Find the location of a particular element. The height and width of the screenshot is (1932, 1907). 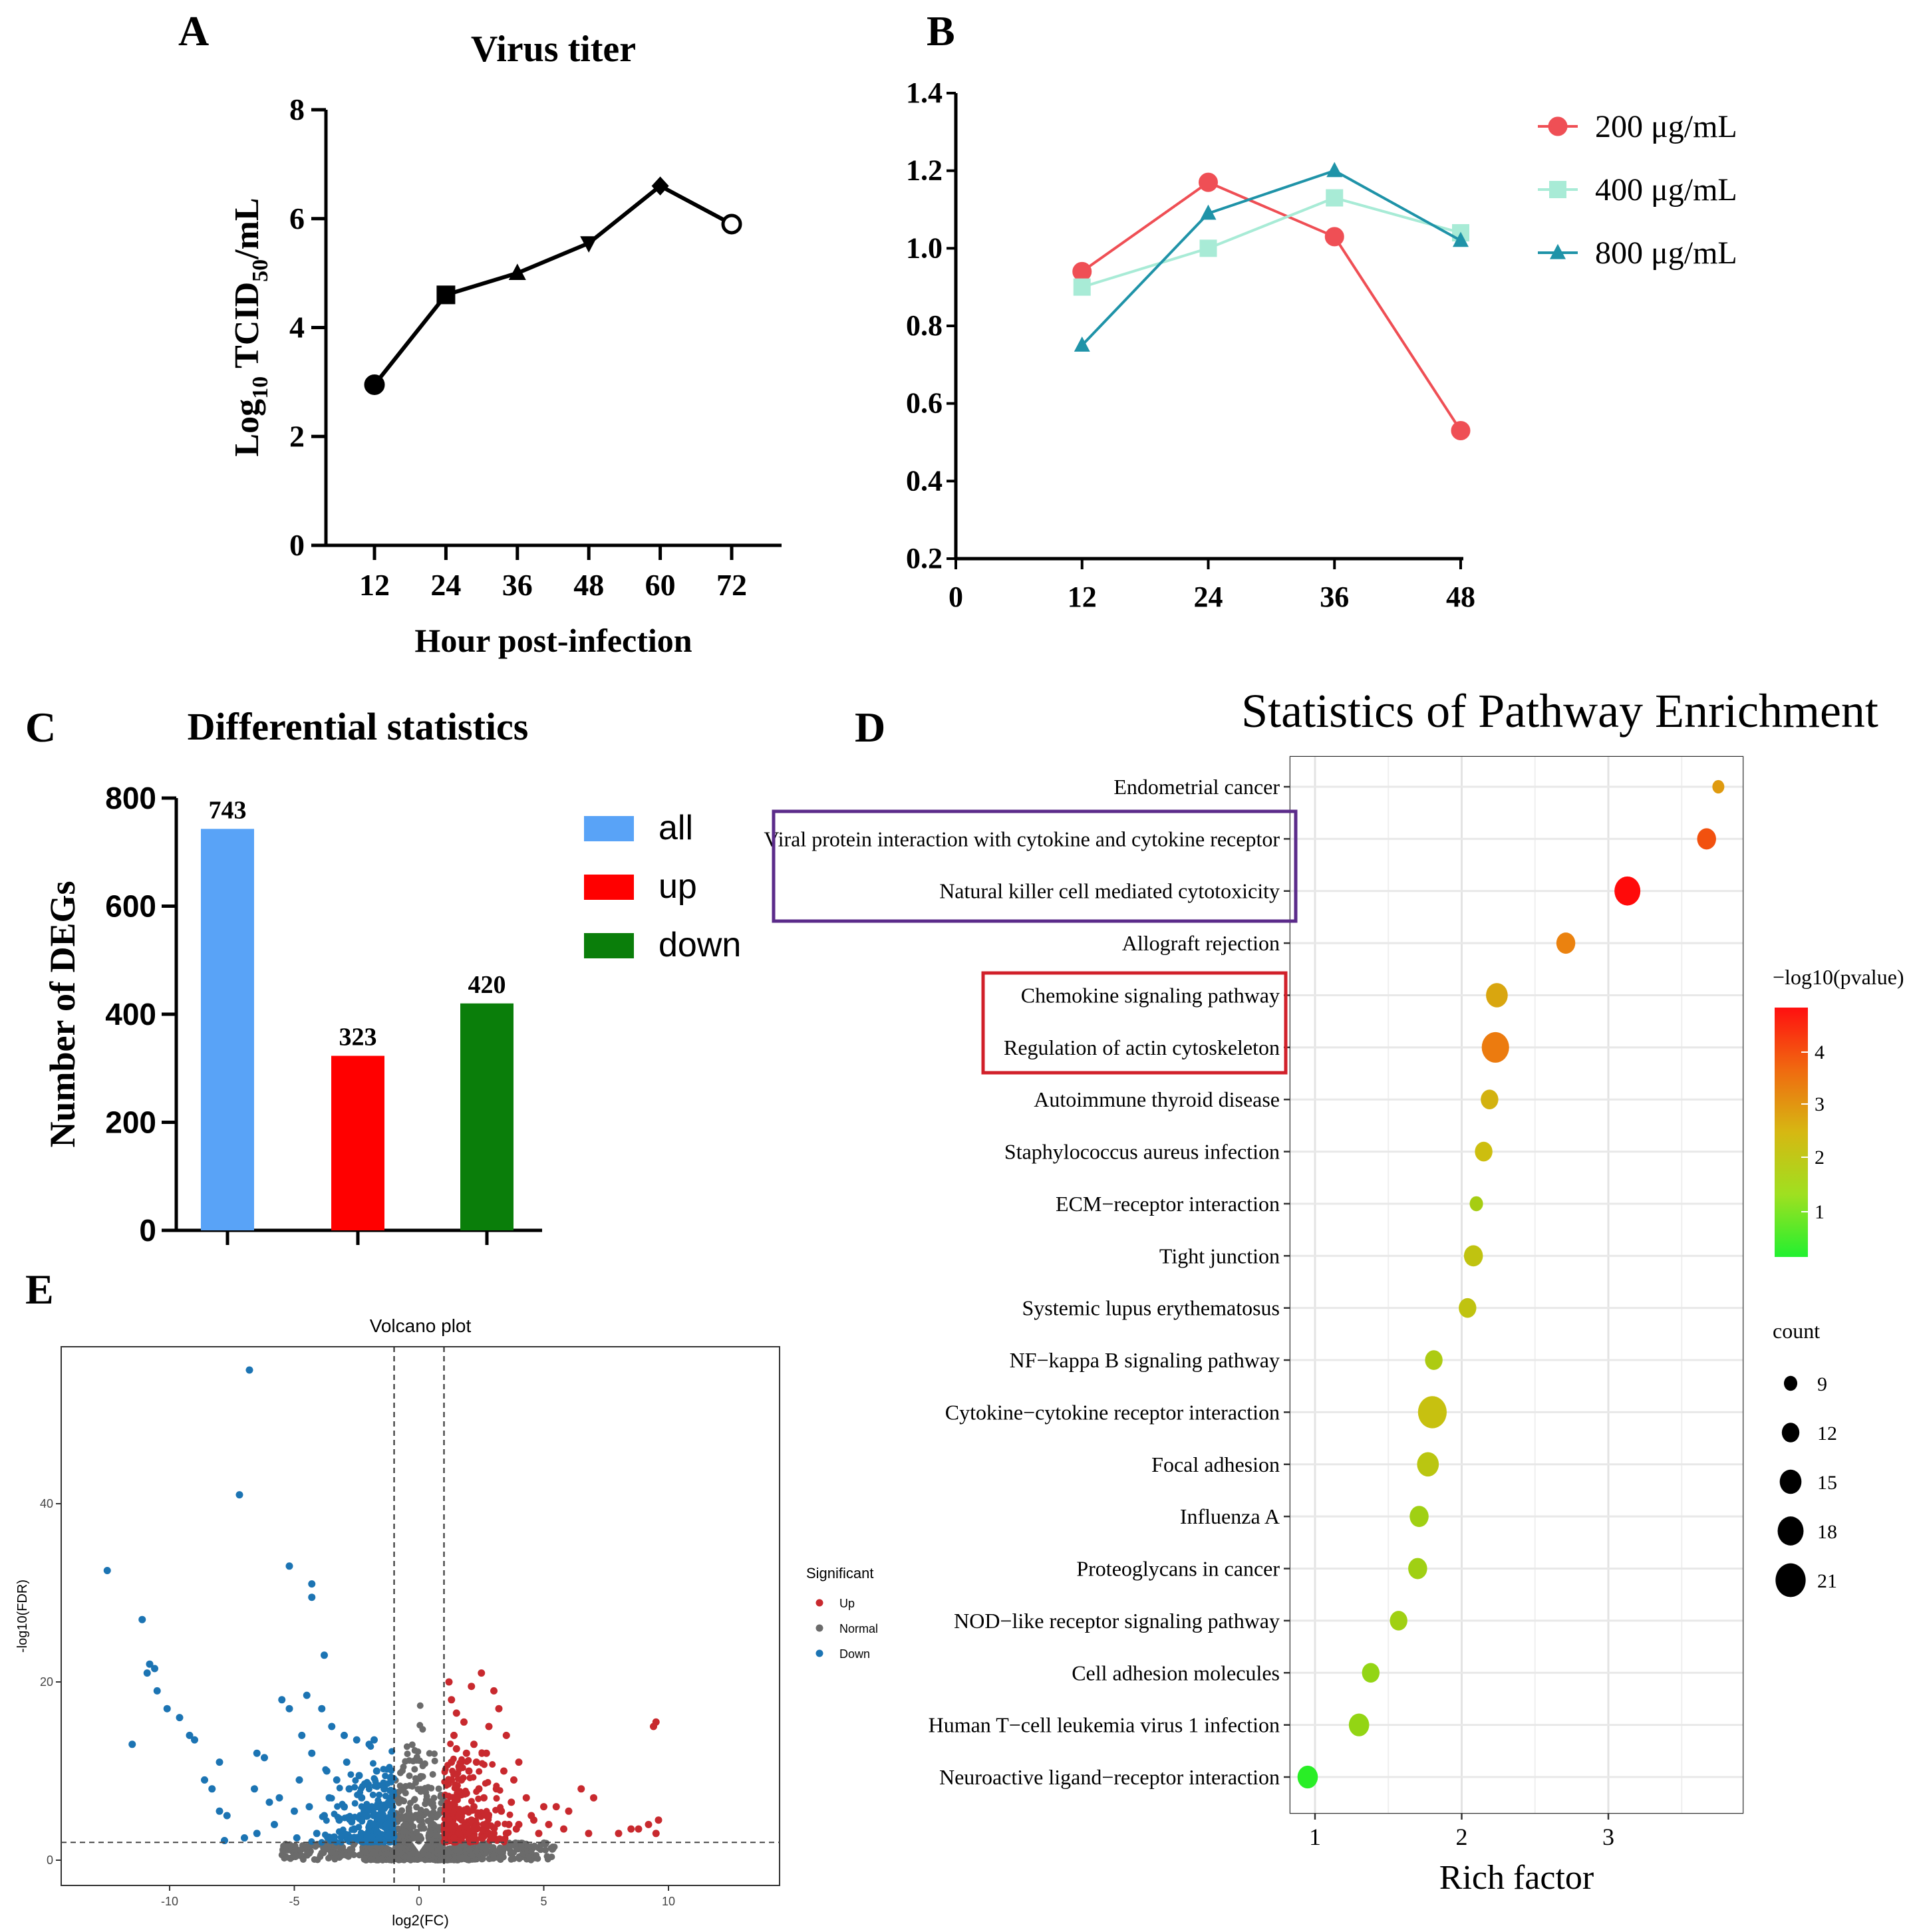

panel-e-x-tick-label: -5 is located at coordinates (294, 1901).